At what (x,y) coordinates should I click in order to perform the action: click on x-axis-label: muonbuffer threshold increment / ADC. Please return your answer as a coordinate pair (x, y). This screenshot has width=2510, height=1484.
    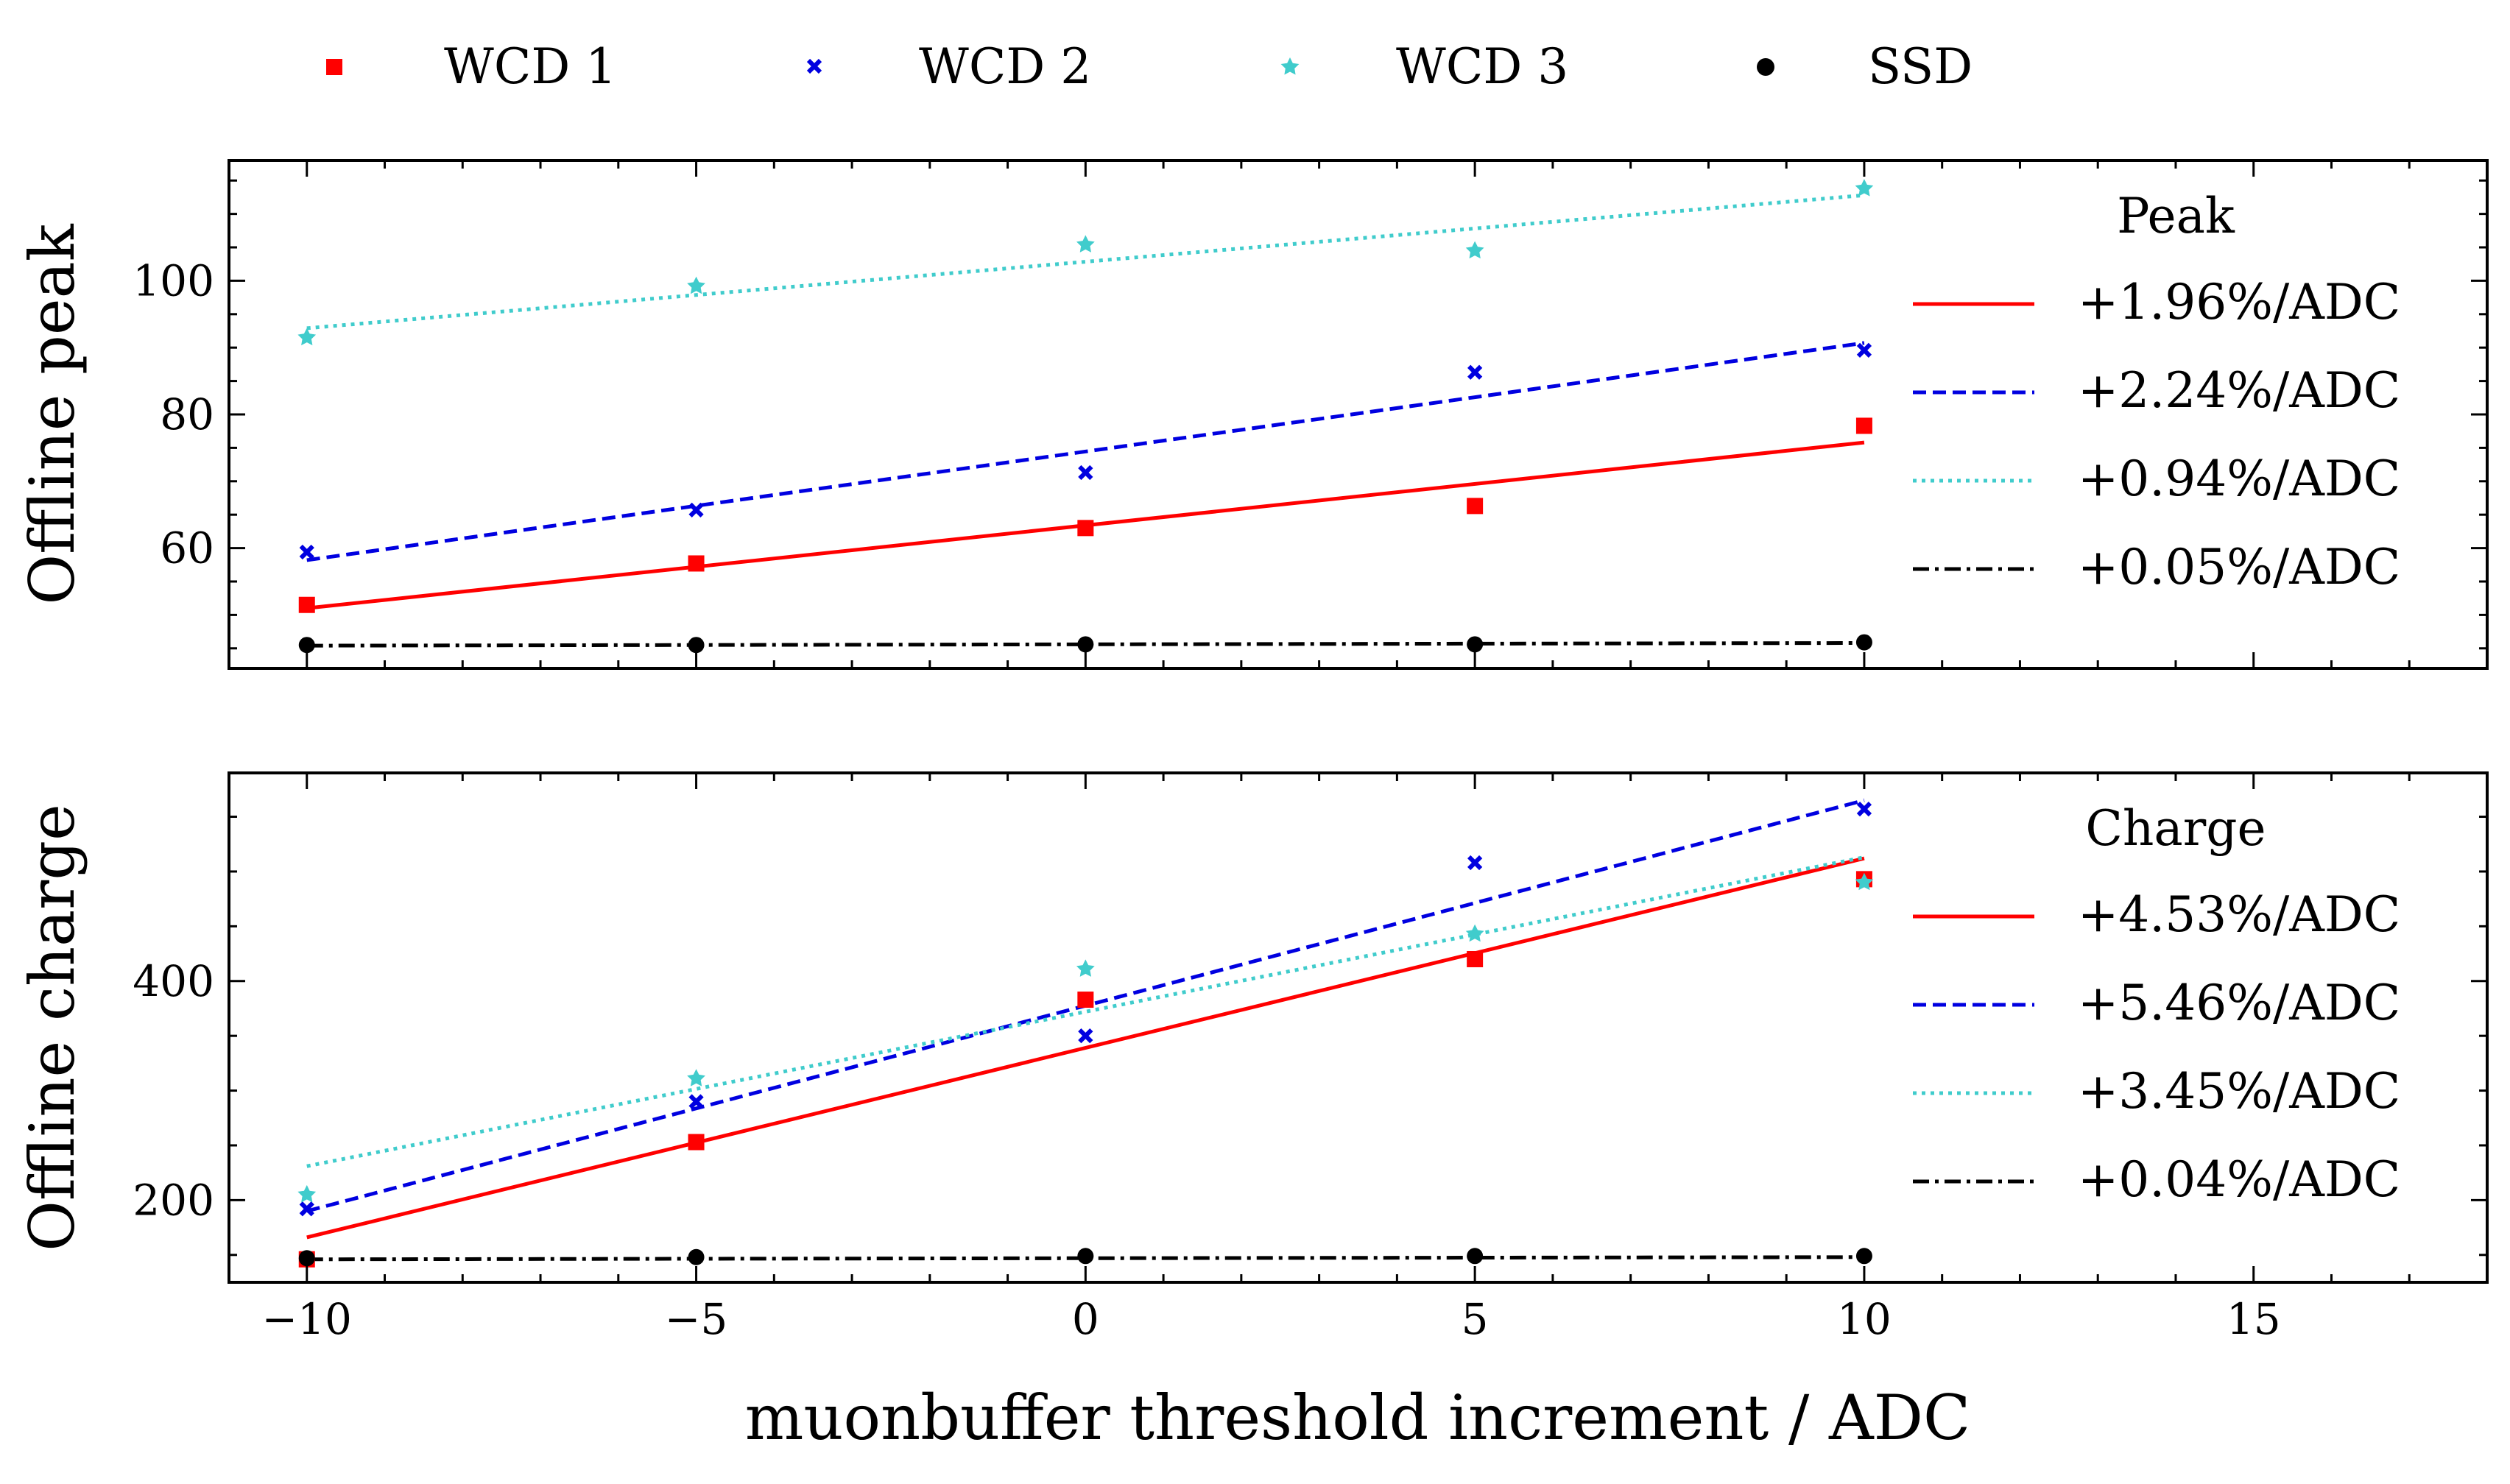
    Looking at the image, I should click on (1357, 1418).